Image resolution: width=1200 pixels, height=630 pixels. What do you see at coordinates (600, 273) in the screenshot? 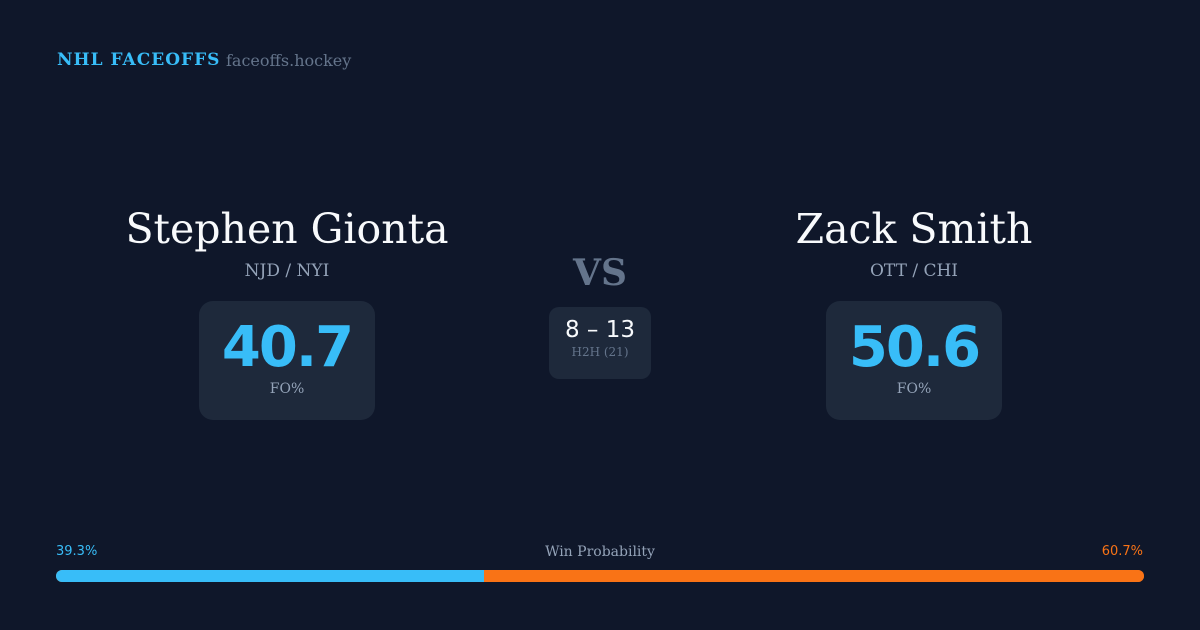
I see `vs-label: VS` at bounding box center [600, 273].